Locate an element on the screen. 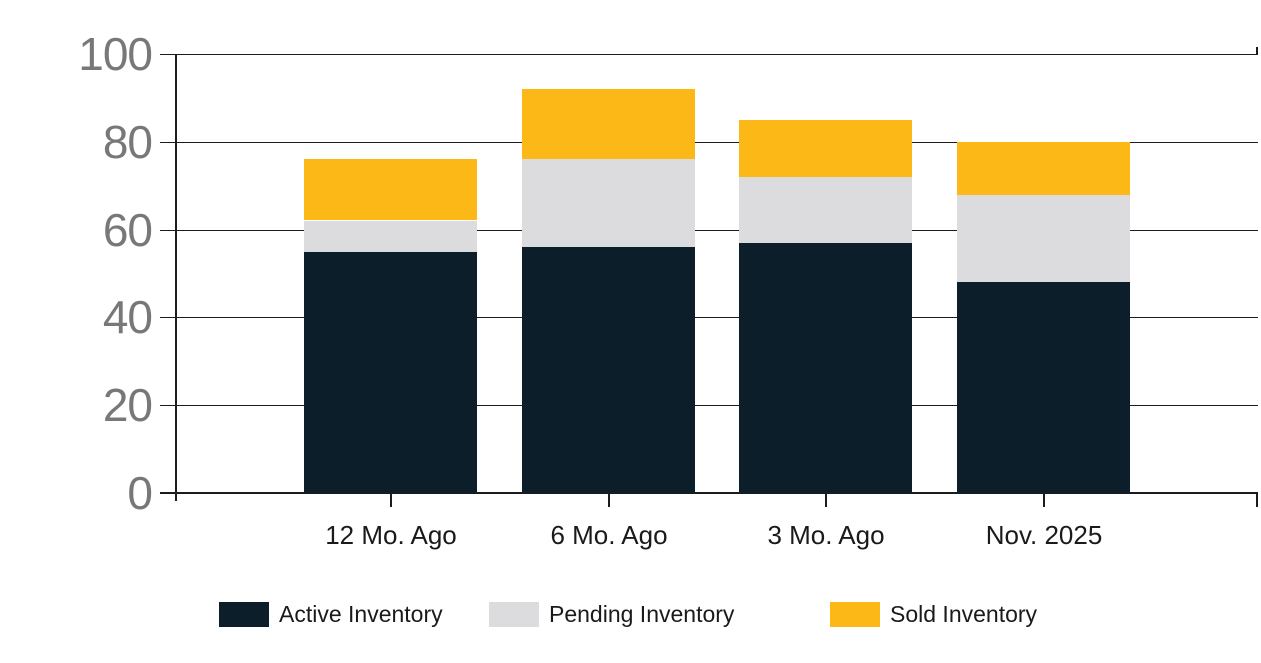  legend-item-active-inventory: Active Inventory is located at coordinates (331, 614).